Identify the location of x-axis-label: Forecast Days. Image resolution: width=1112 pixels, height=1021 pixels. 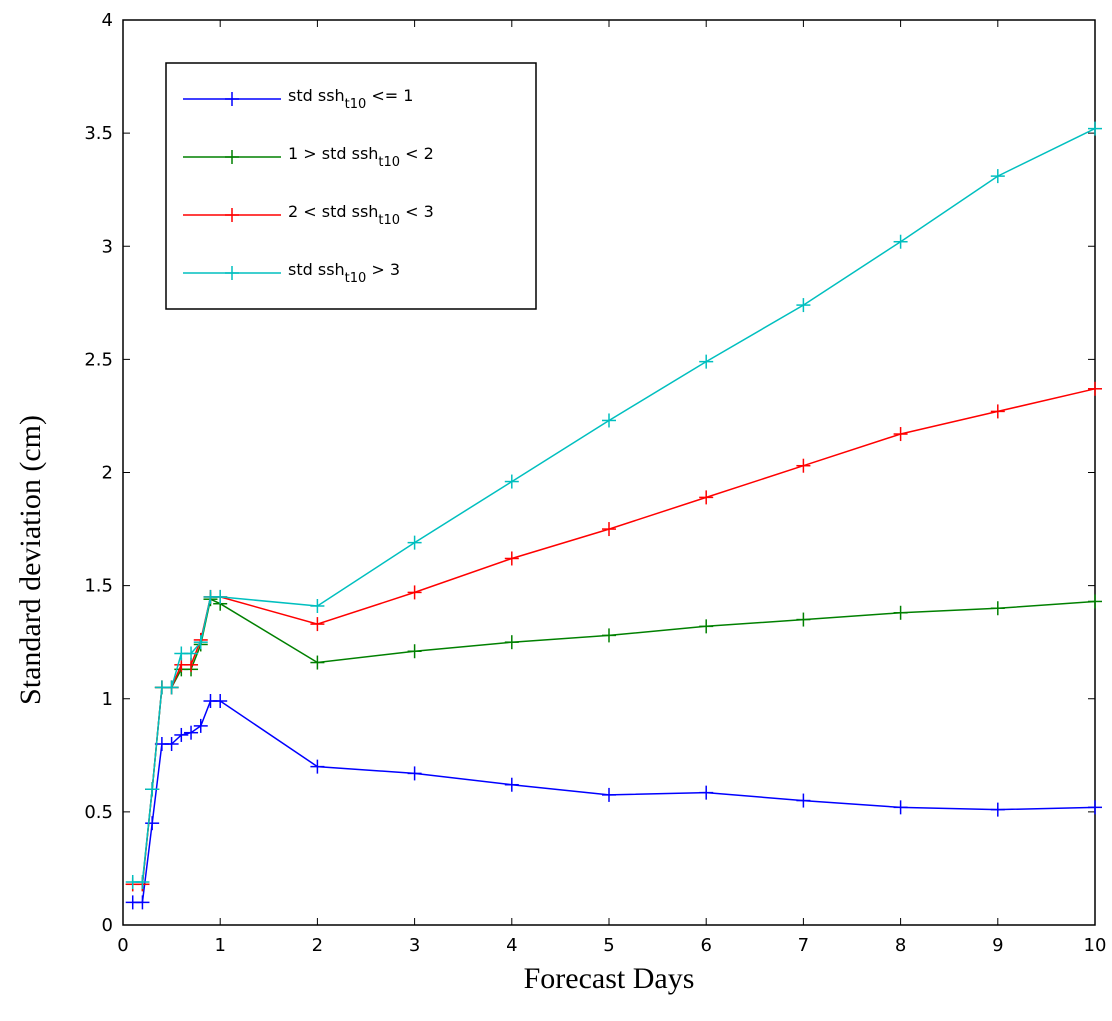
(609, 978).